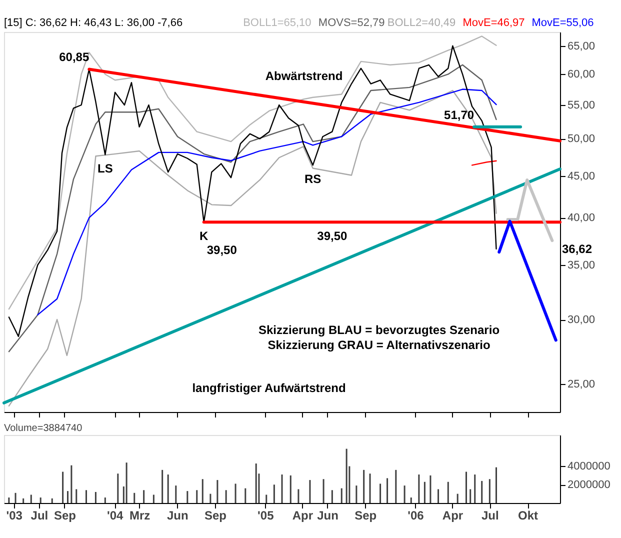 The image size is (621, 538). Describe the element at coordinates (379, 345) in the screenshot. I see `annotation: Skizzierung GRAU = Alternativszenario` at that location.